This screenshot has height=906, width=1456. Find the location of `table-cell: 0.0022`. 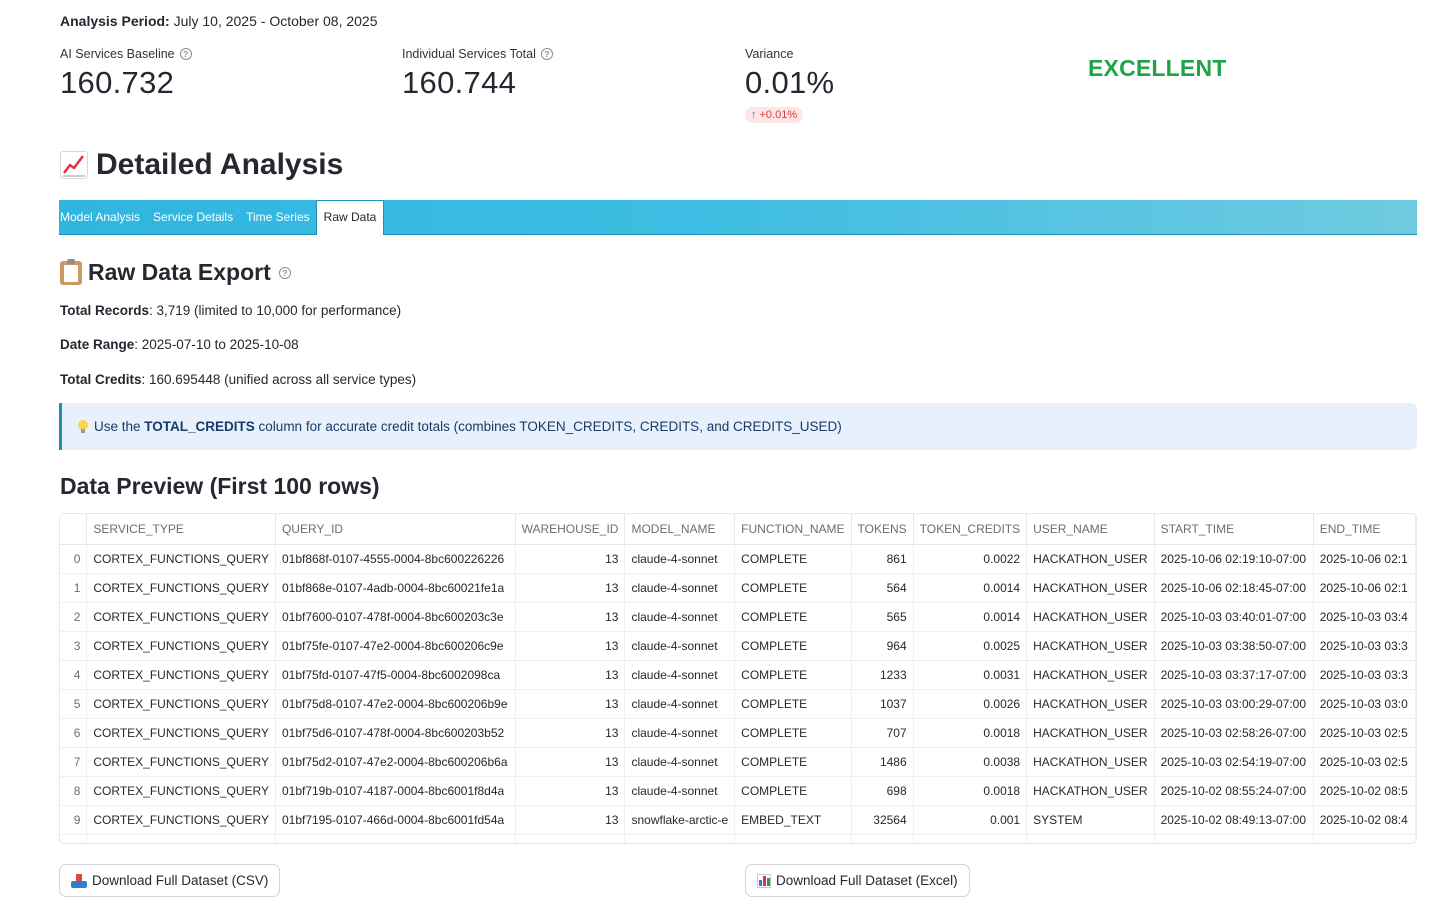

table-cell: 0.0022 is located at coordinates (970, 559).